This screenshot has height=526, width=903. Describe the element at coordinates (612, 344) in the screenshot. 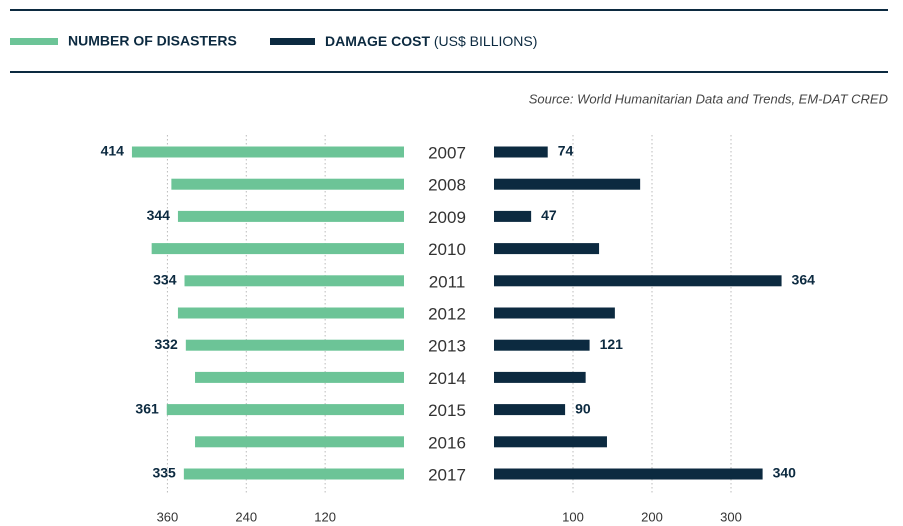

I see `value-label: 121` at that location.